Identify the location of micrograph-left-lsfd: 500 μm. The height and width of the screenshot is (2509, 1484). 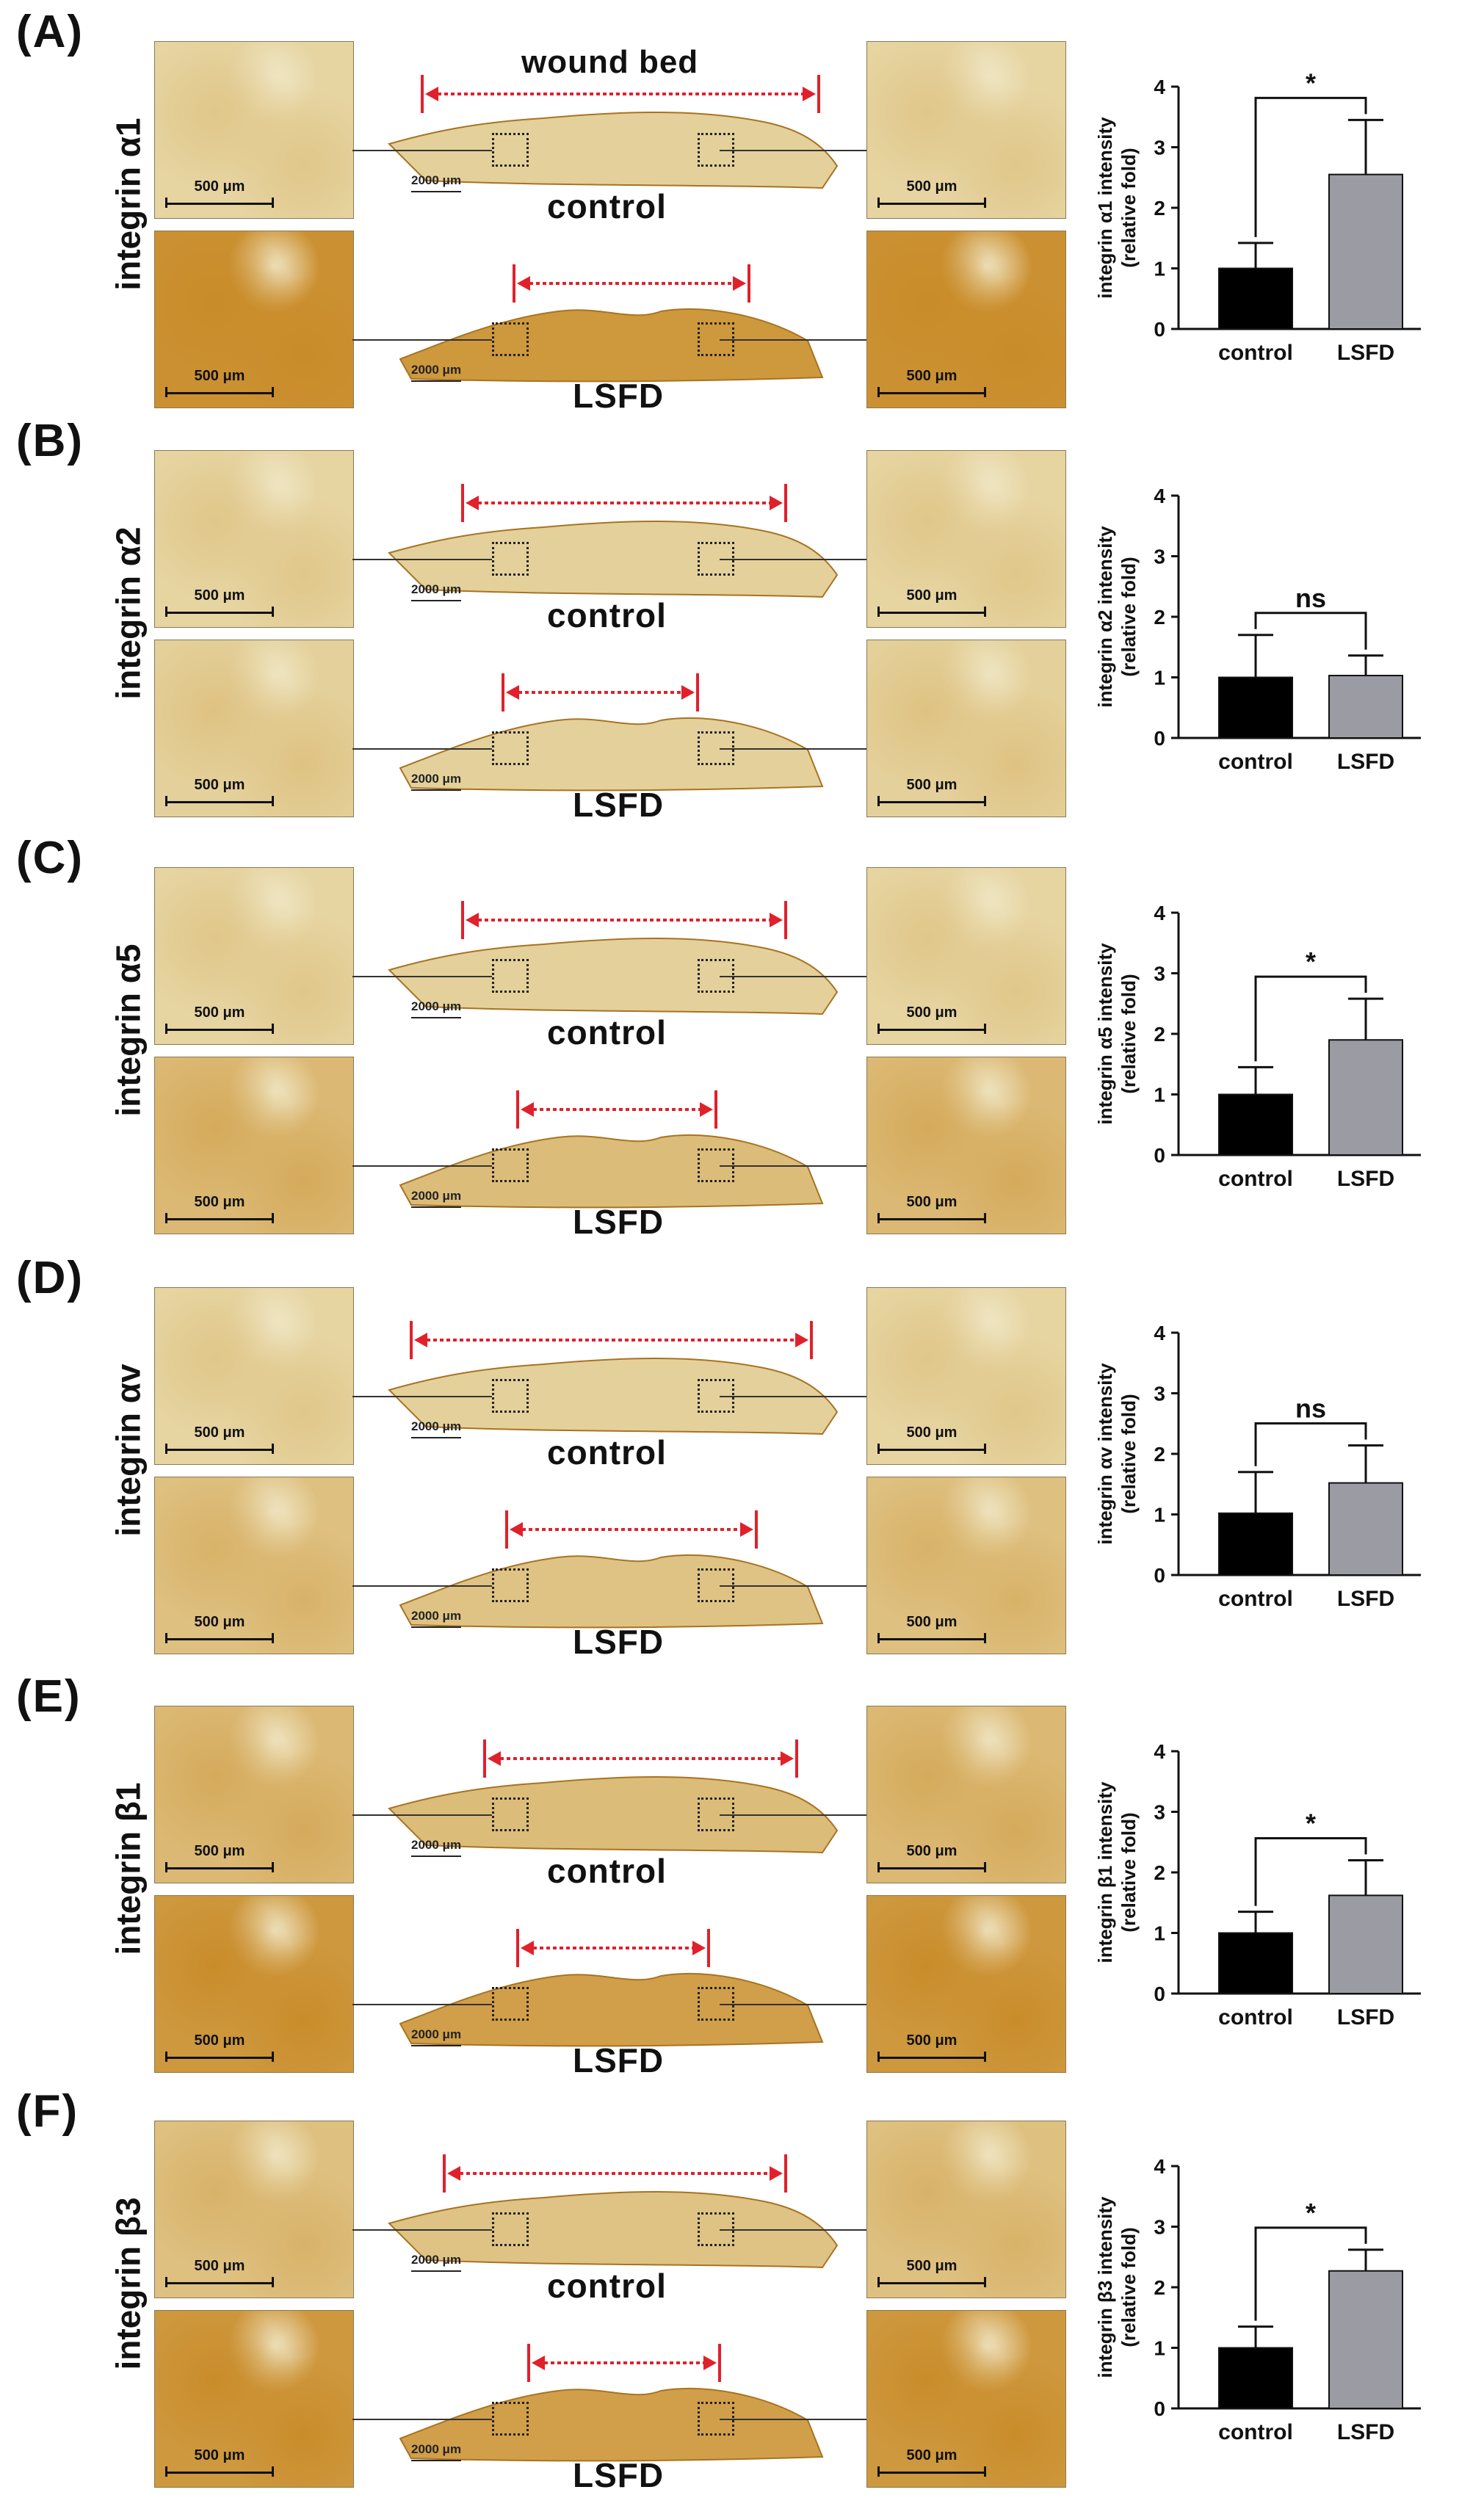
(254, 1565).